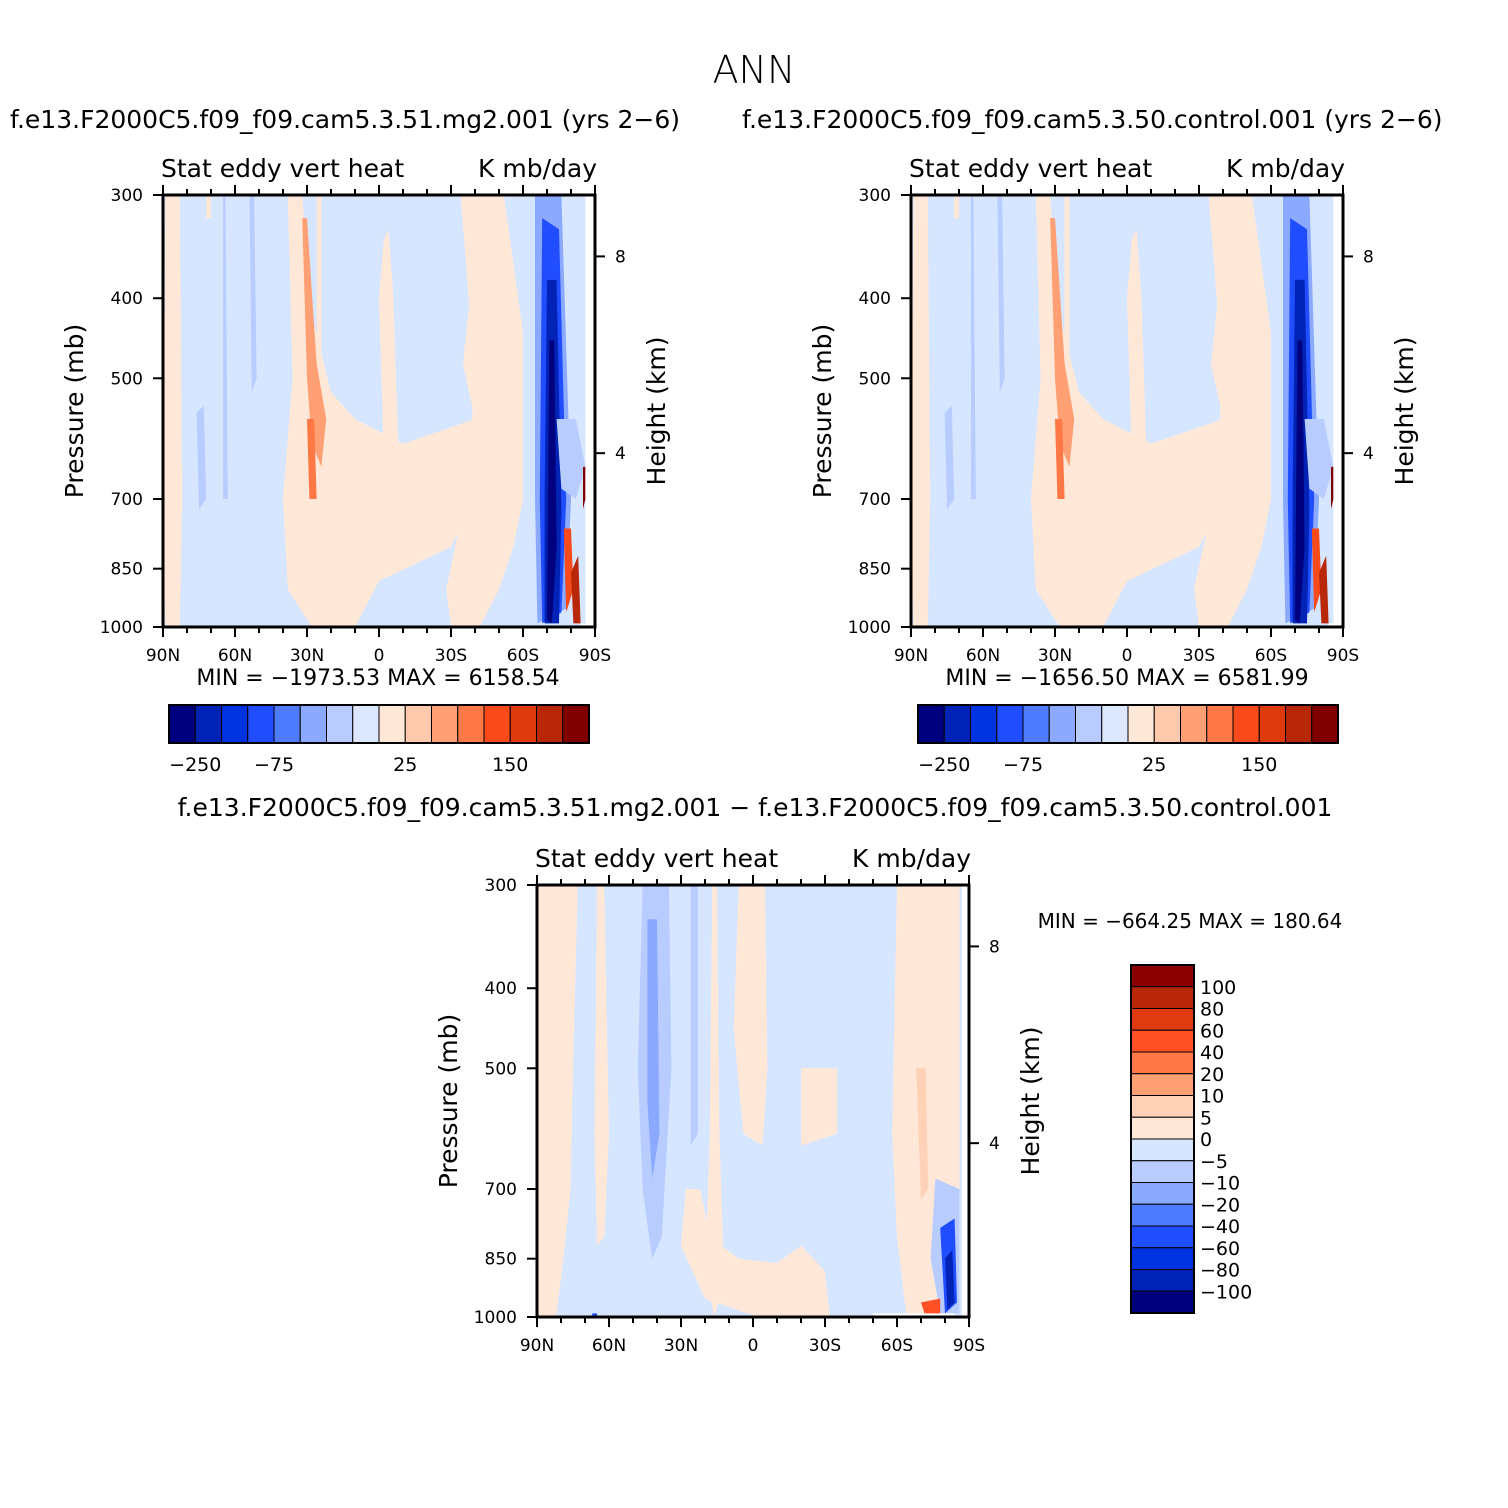 The width and height of the screenshot is (1508, 1508). Describe the element at coordinates (1271, 656) in the screenshot. I see `x-tick-label: 60S` at that location.